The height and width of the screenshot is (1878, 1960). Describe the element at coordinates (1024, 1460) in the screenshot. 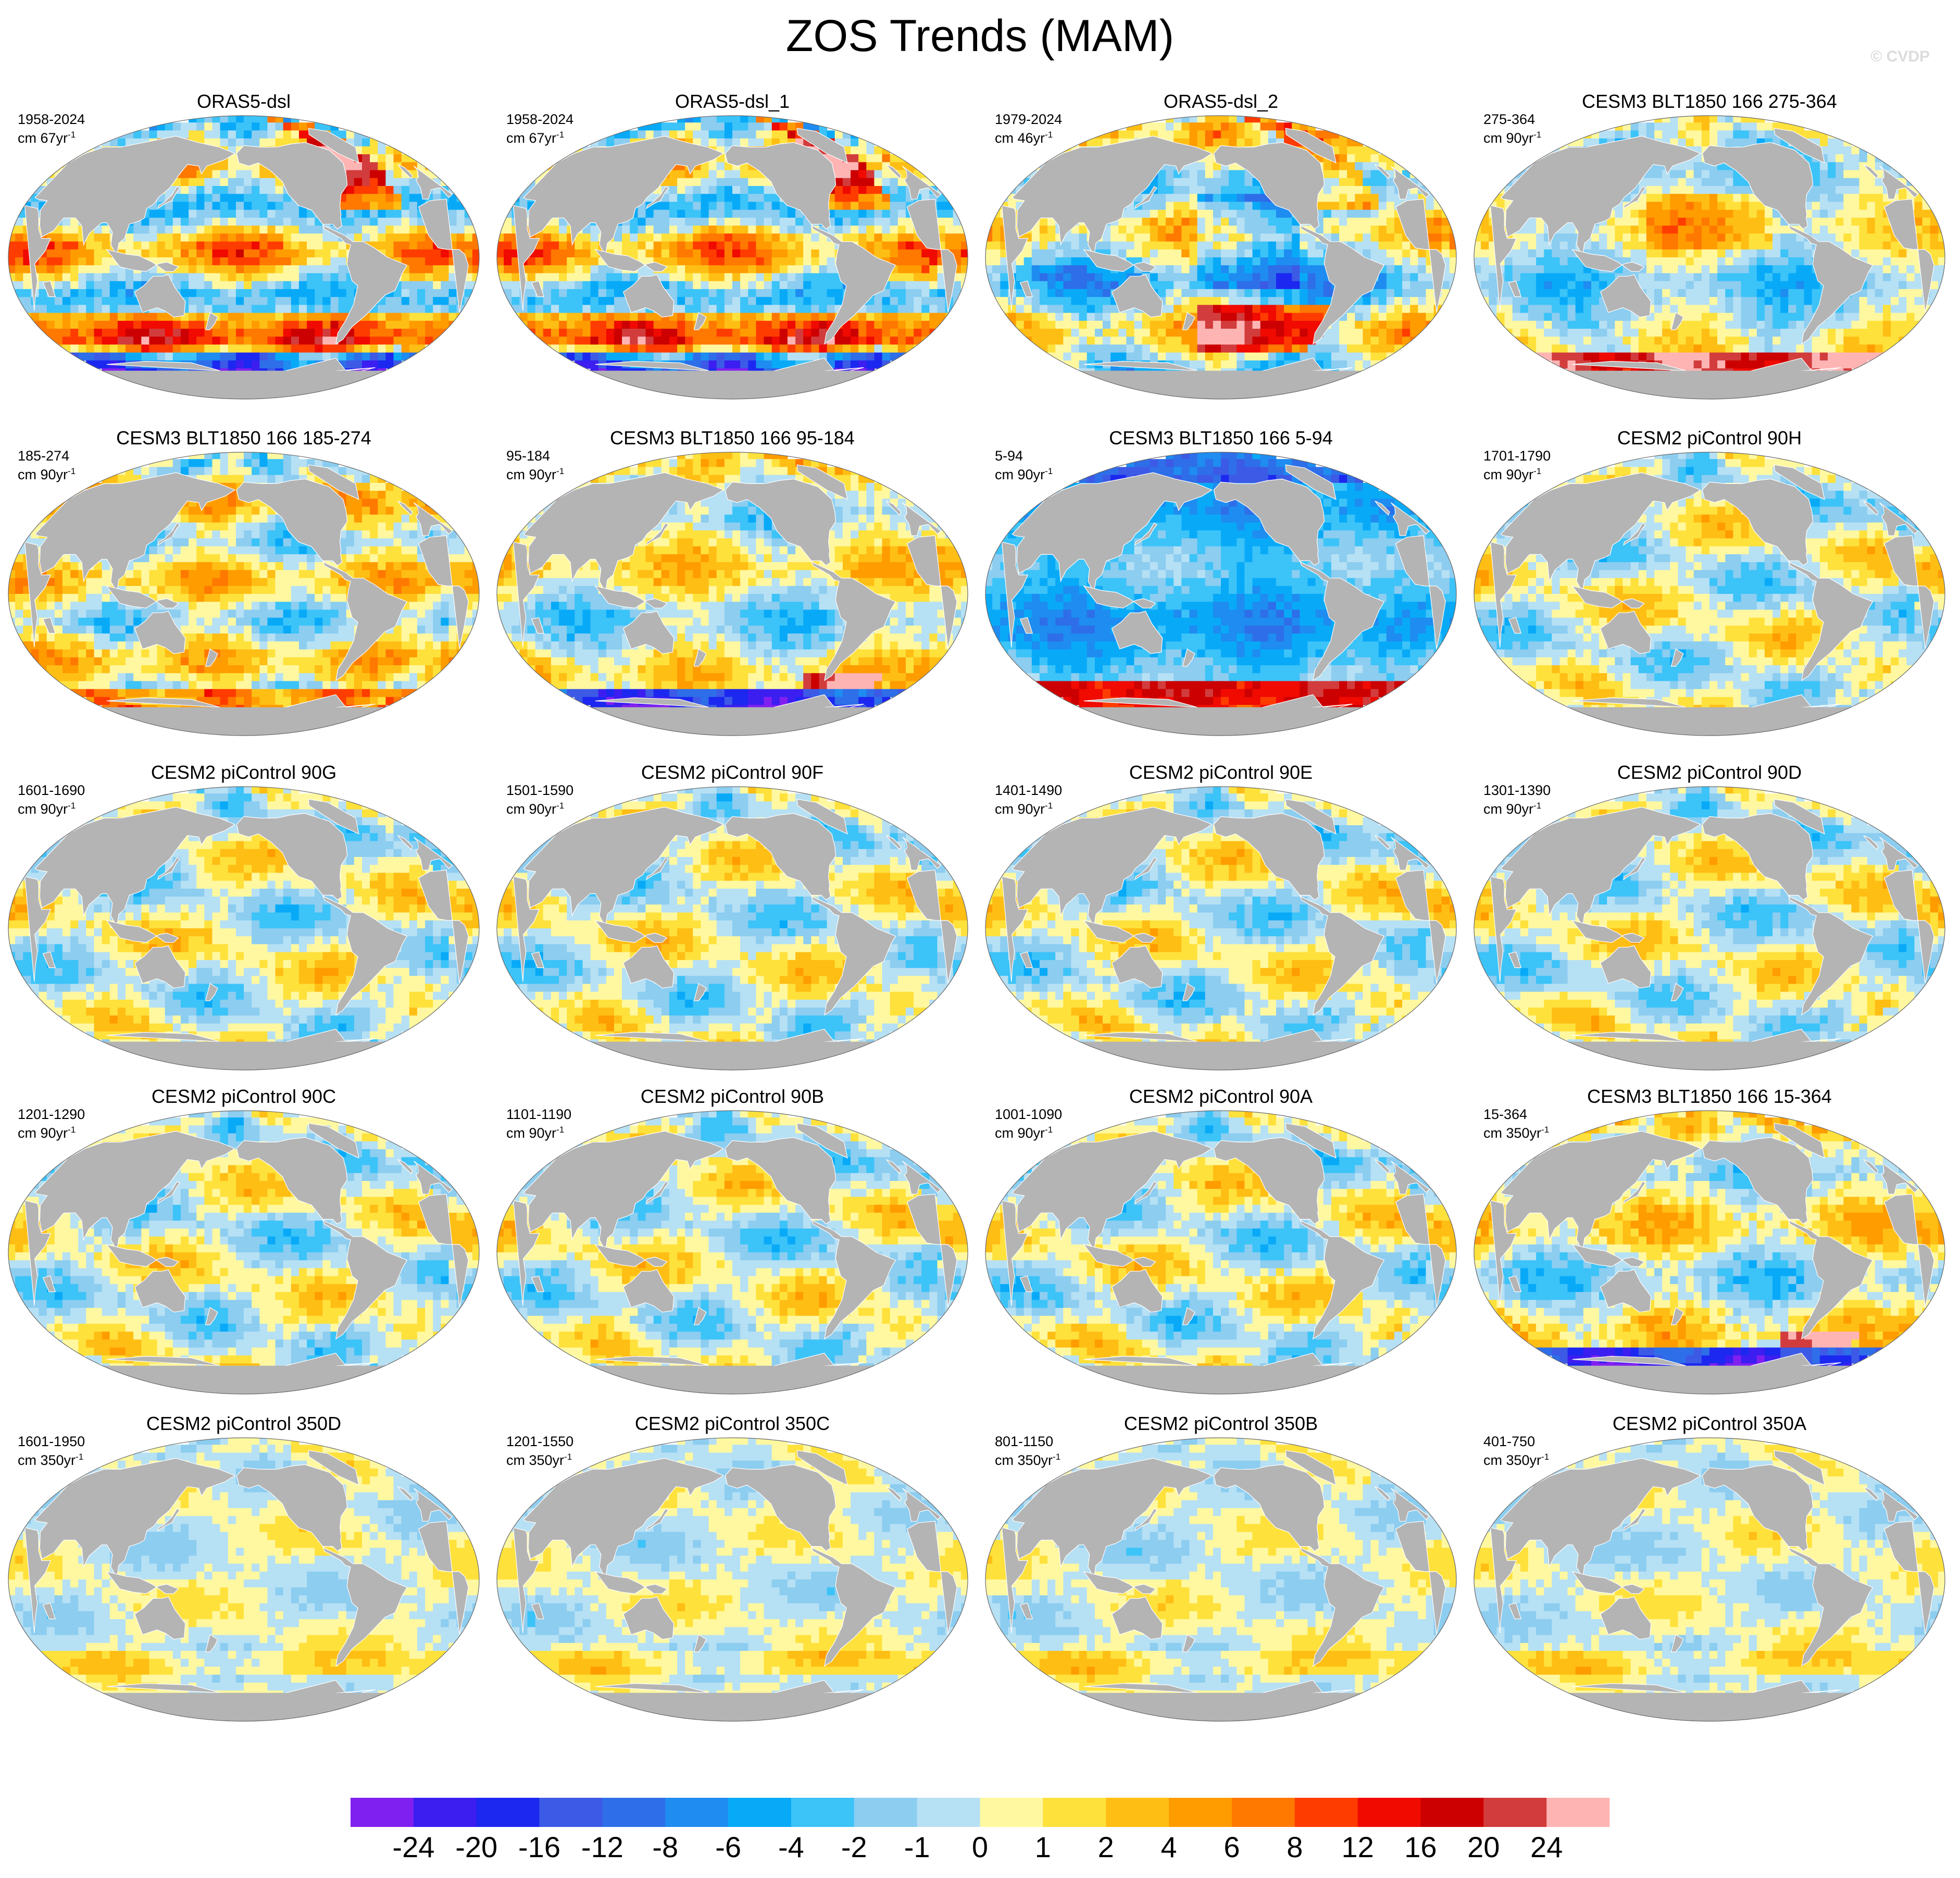

I see `units-text: cm 350yr` at that location.